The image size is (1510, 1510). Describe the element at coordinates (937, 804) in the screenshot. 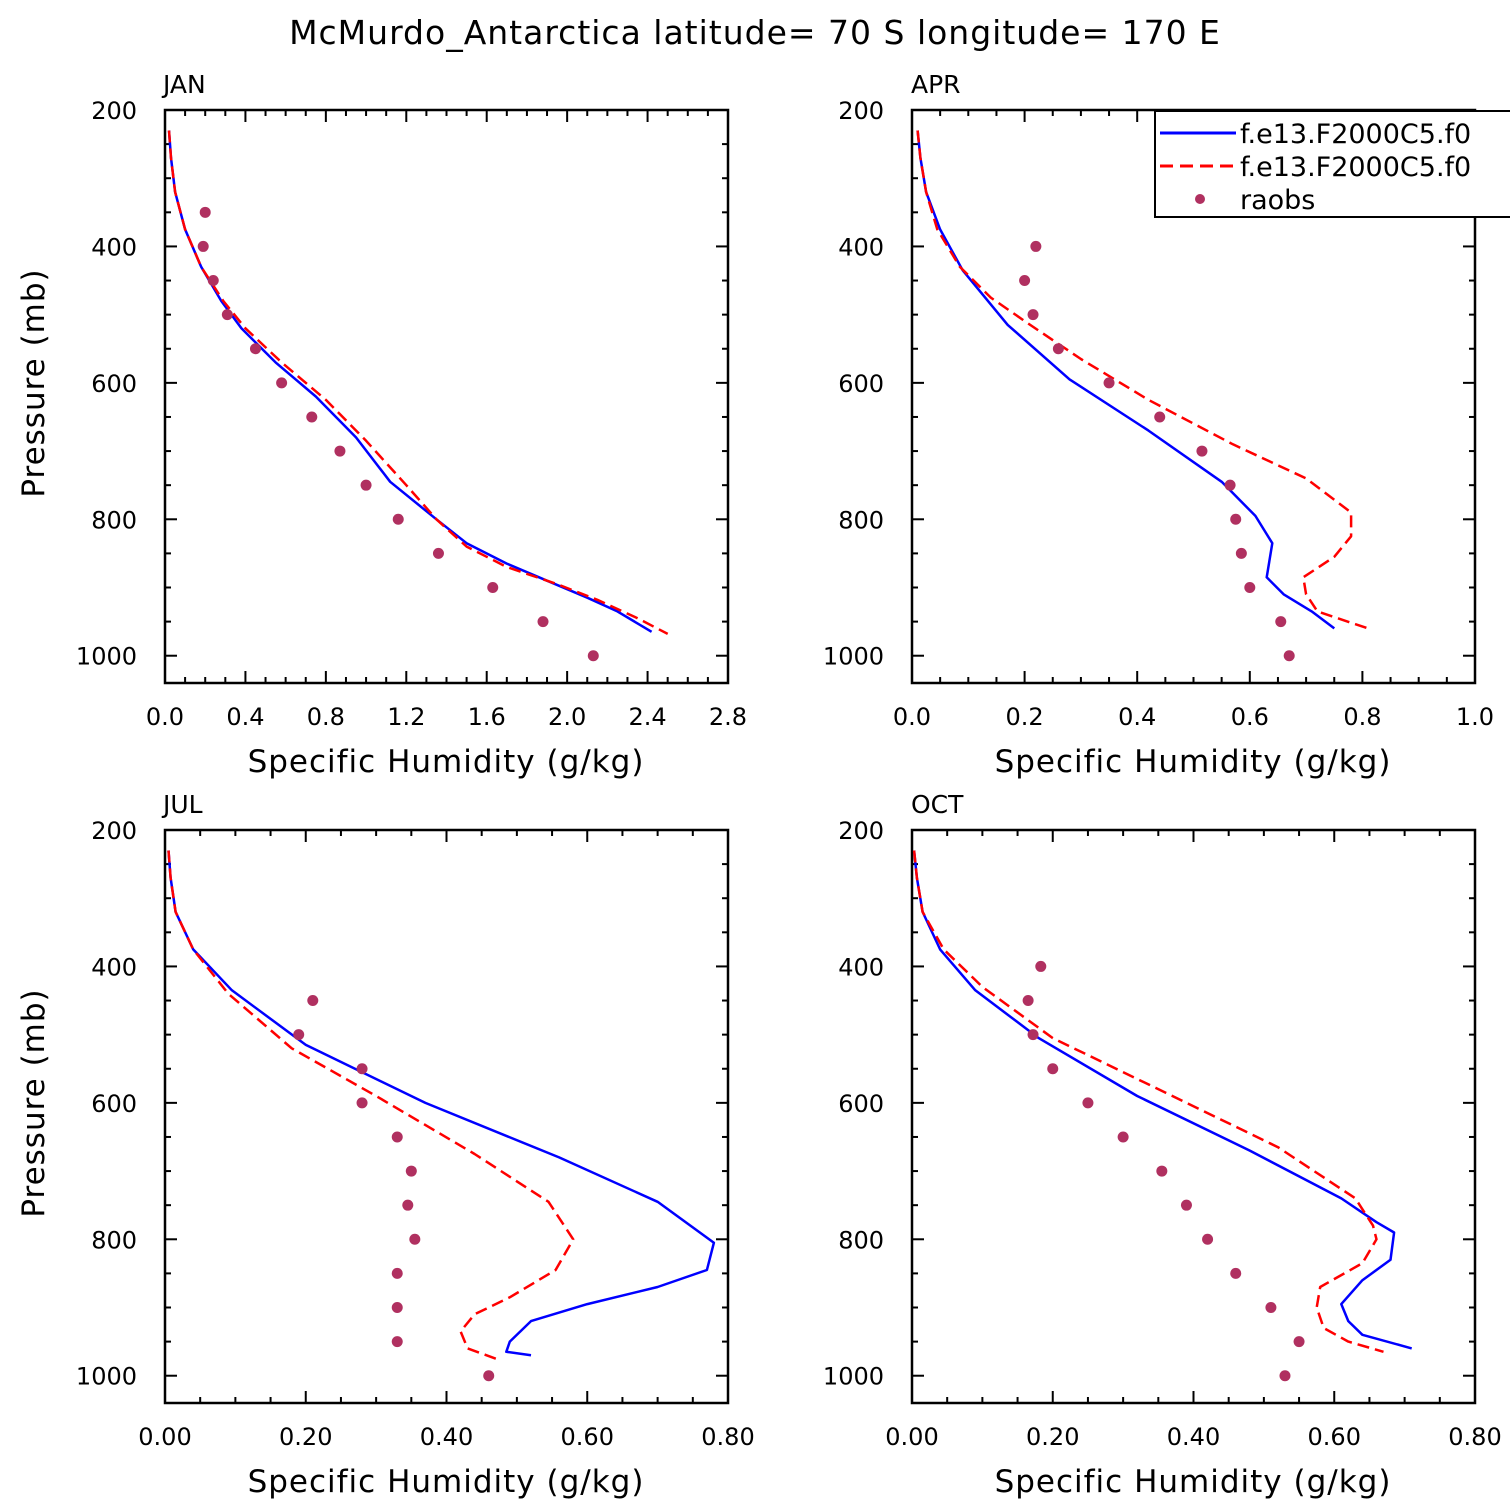

I see `panel-label-oct: OCT` at that location.